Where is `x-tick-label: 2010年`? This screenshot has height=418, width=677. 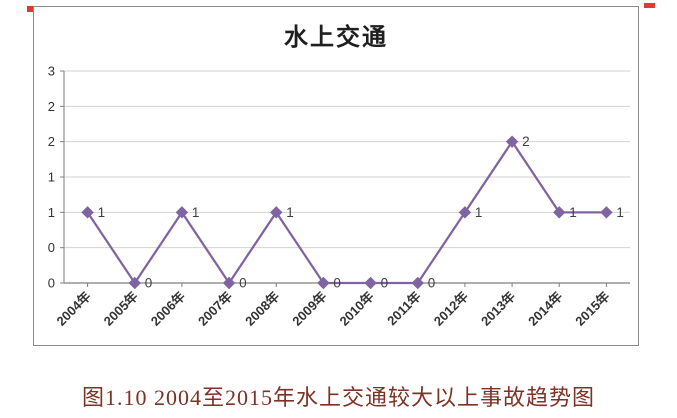
x-tick-label: 2010年 is located at coordinates (356, 309).